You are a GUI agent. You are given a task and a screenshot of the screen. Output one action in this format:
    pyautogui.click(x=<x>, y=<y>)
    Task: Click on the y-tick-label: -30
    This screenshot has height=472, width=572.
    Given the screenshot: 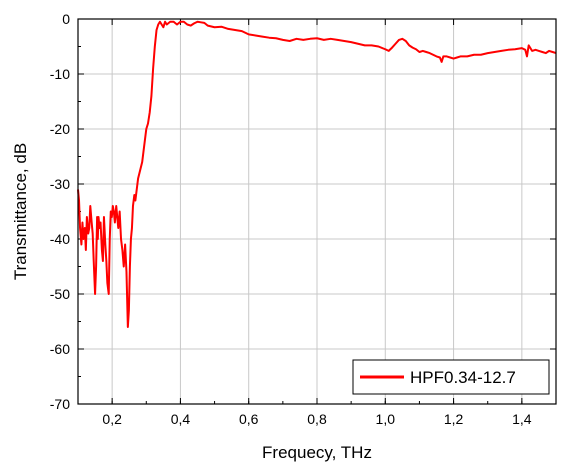 What is the action you would take?
    pyautogui.click(x=60, y=184)
    